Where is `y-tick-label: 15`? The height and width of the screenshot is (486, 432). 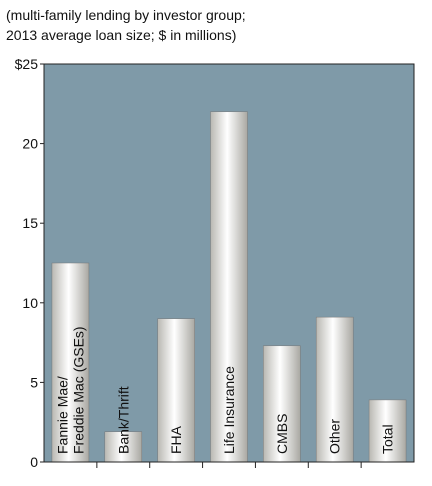 y-tick-label: 15 is located at coordinates (30, 223).